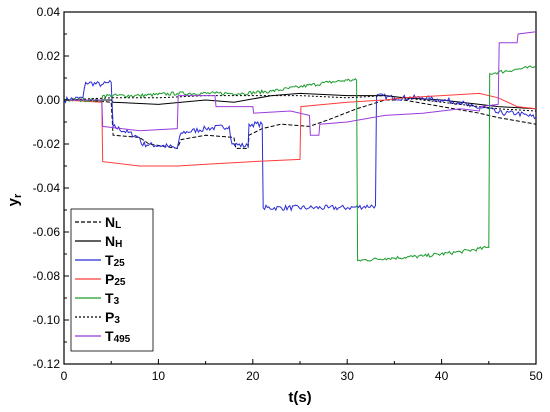 Image resolution: width=550 pixels, height=412 pixels. Describe the element at coordinates (47, 188) in the screenshot. I see `y-tick-label: -0.04` at that location.